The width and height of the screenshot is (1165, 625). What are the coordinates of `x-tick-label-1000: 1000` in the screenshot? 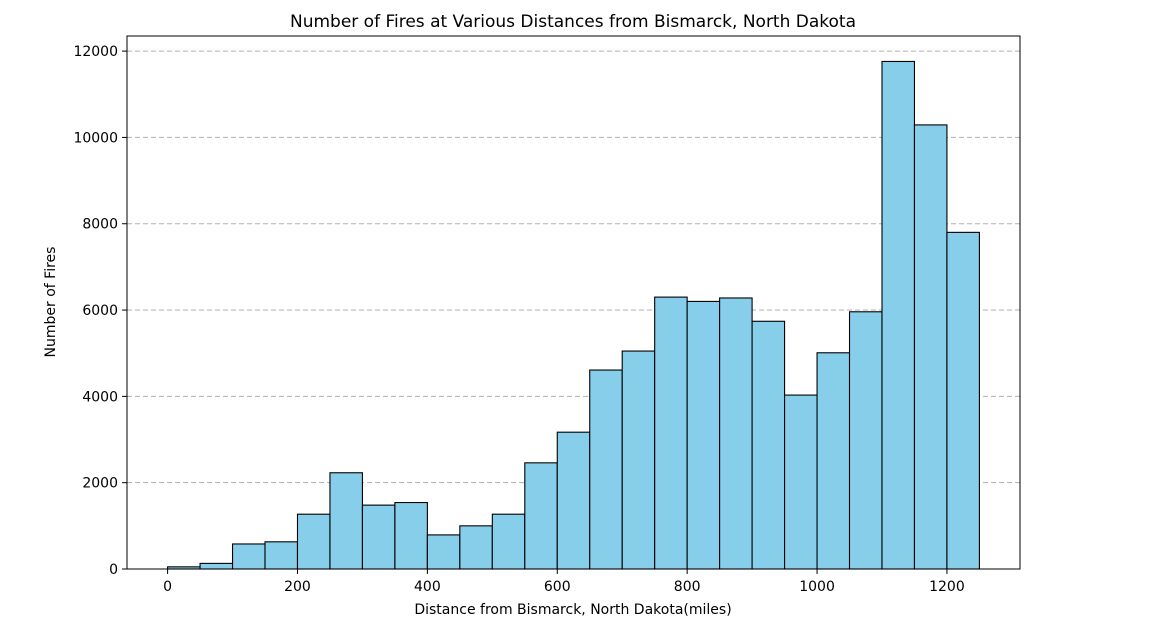 It's located at (817, 587).